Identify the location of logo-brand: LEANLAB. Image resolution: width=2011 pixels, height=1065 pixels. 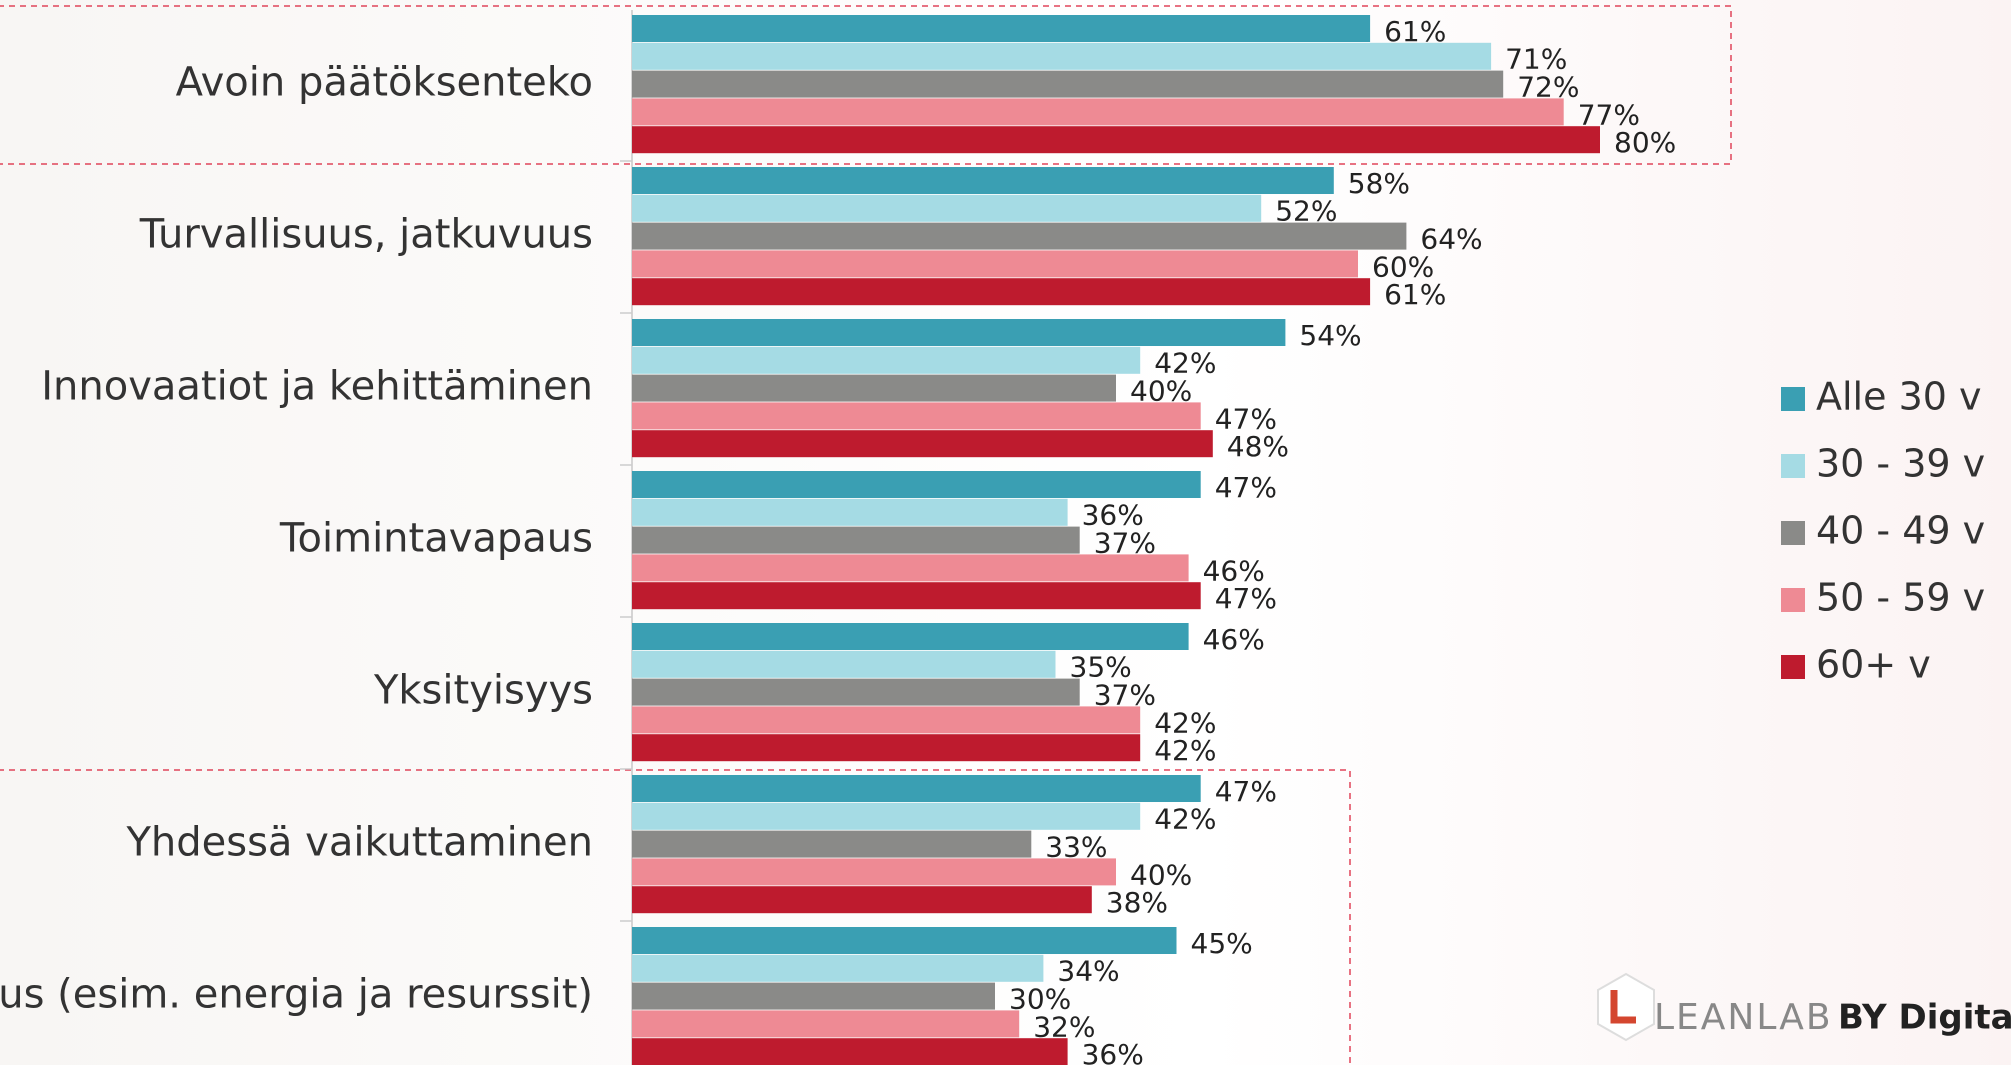
(1743, 1017).